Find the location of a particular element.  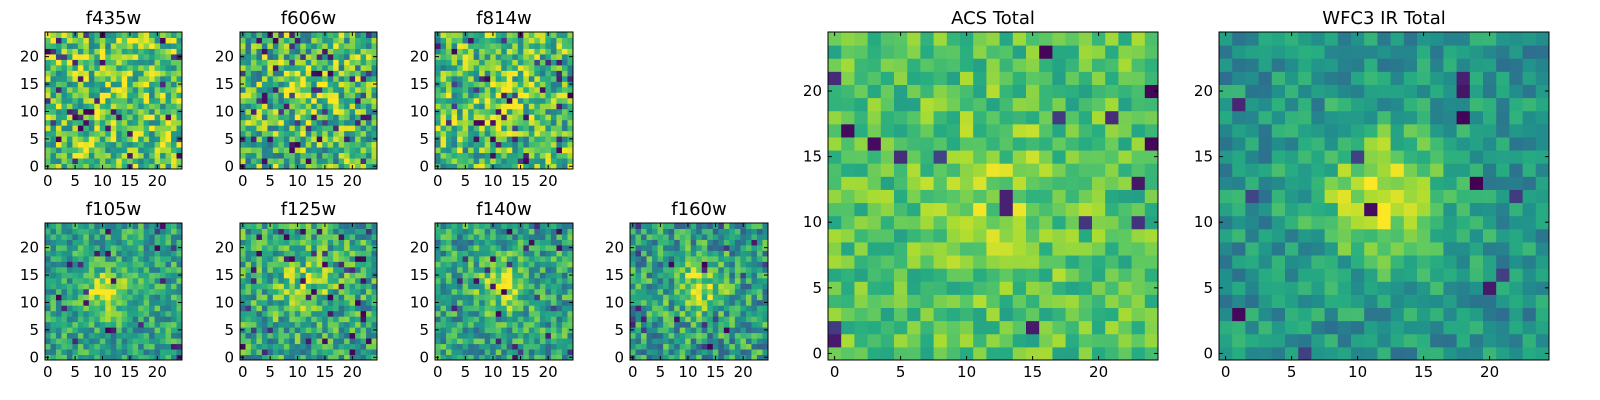

y-tick-label: 10 is located at coordinates (224, 302).